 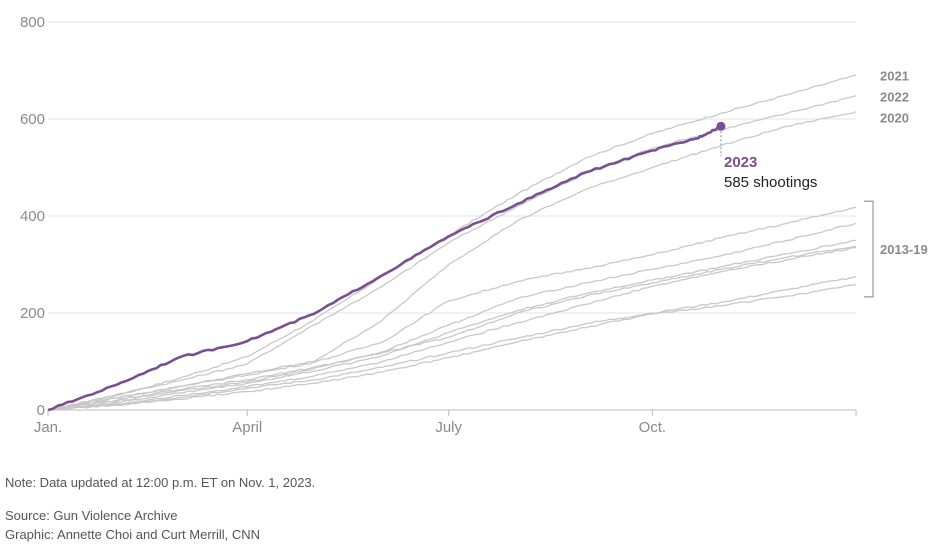 What do you see at coordinates (32, 216) in the screenshot?
I see `y-tick-label: 400` at bounding box center [32, 216].